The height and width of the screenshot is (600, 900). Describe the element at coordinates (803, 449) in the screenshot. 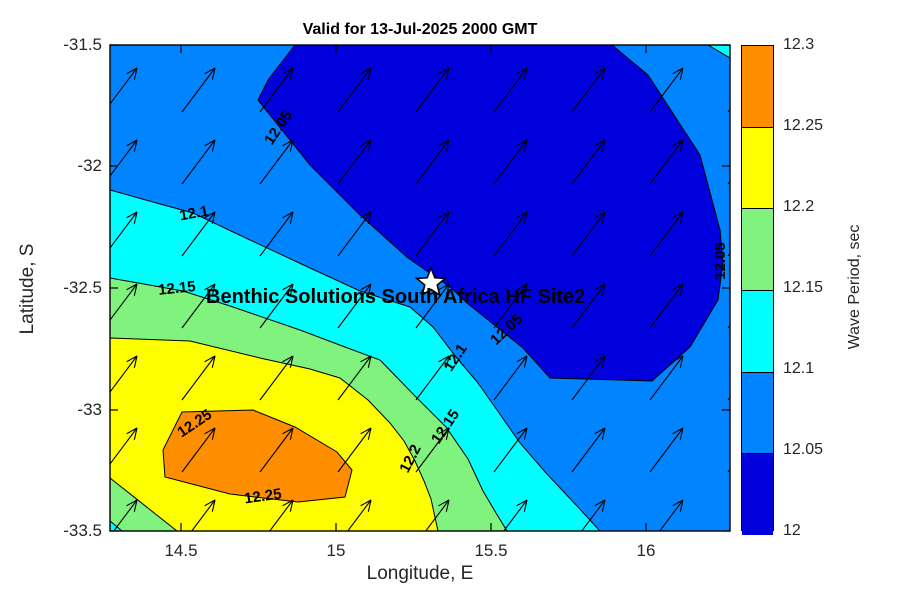

I see `colorbar-tick-label: 12.05` at that location.